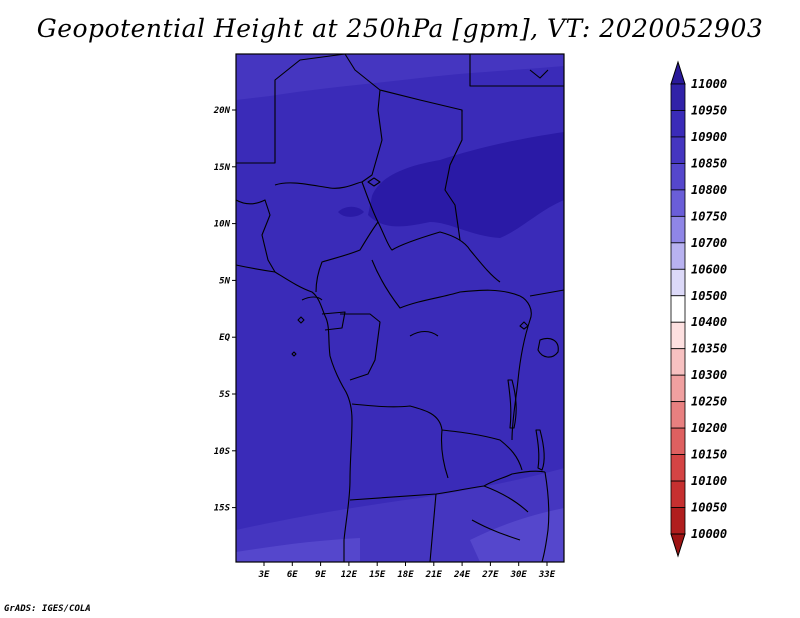  I want to click on lat-tick-label: 10N, so click(222, 225).